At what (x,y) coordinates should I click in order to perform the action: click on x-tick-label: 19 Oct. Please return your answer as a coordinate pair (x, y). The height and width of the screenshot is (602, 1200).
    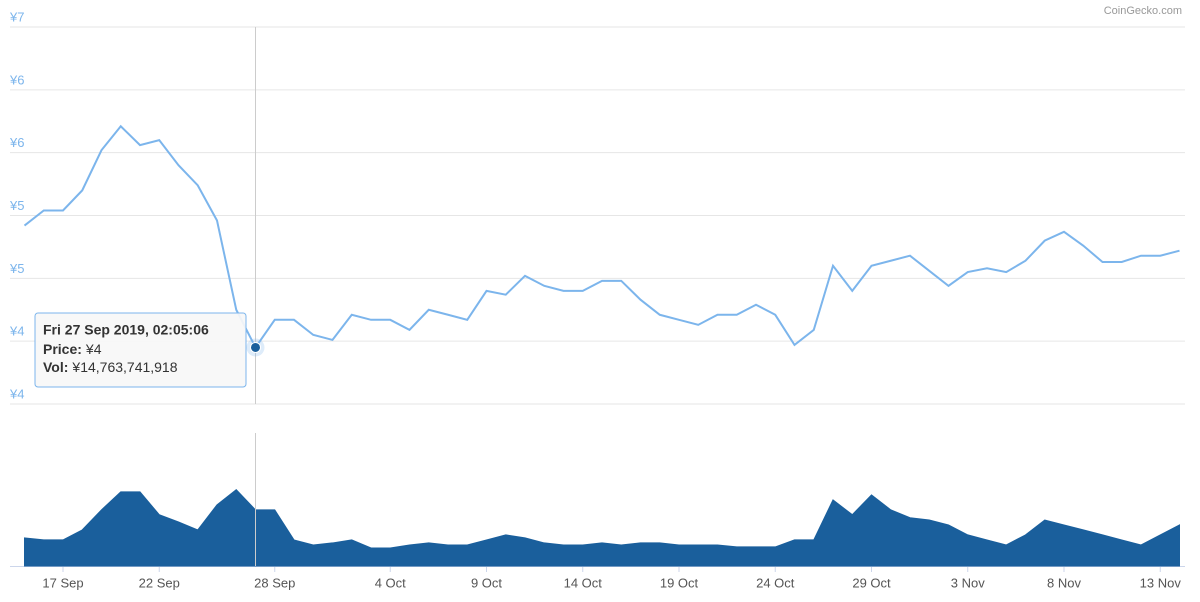
    Looking at the image, I should click on (679, 582).